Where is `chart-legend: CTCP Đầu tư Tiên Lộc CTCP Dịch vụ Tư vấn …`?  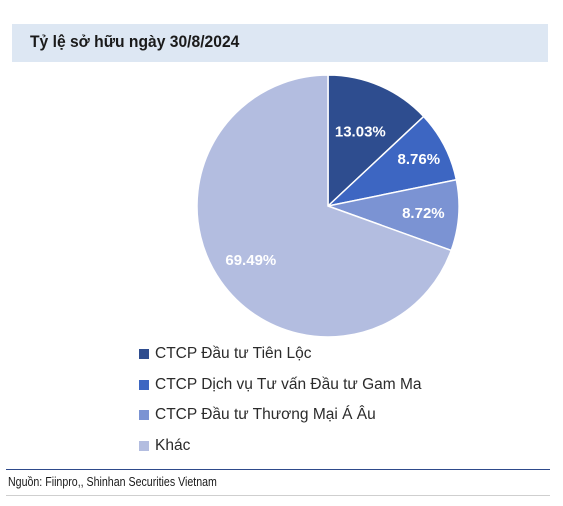
chart-legend: CTCP Đầu tư Tiên Lộc CTCP Dịch vụ Tư vấn … is located at coordinates (280, 400).